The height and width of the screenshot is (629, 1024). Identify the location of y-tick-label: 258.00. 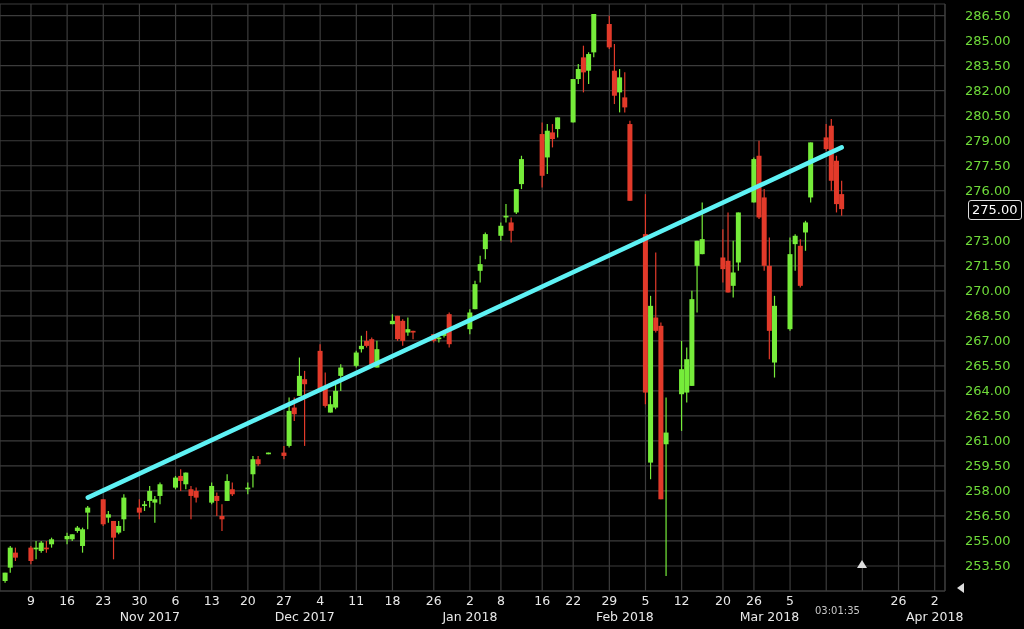
(988, 491).